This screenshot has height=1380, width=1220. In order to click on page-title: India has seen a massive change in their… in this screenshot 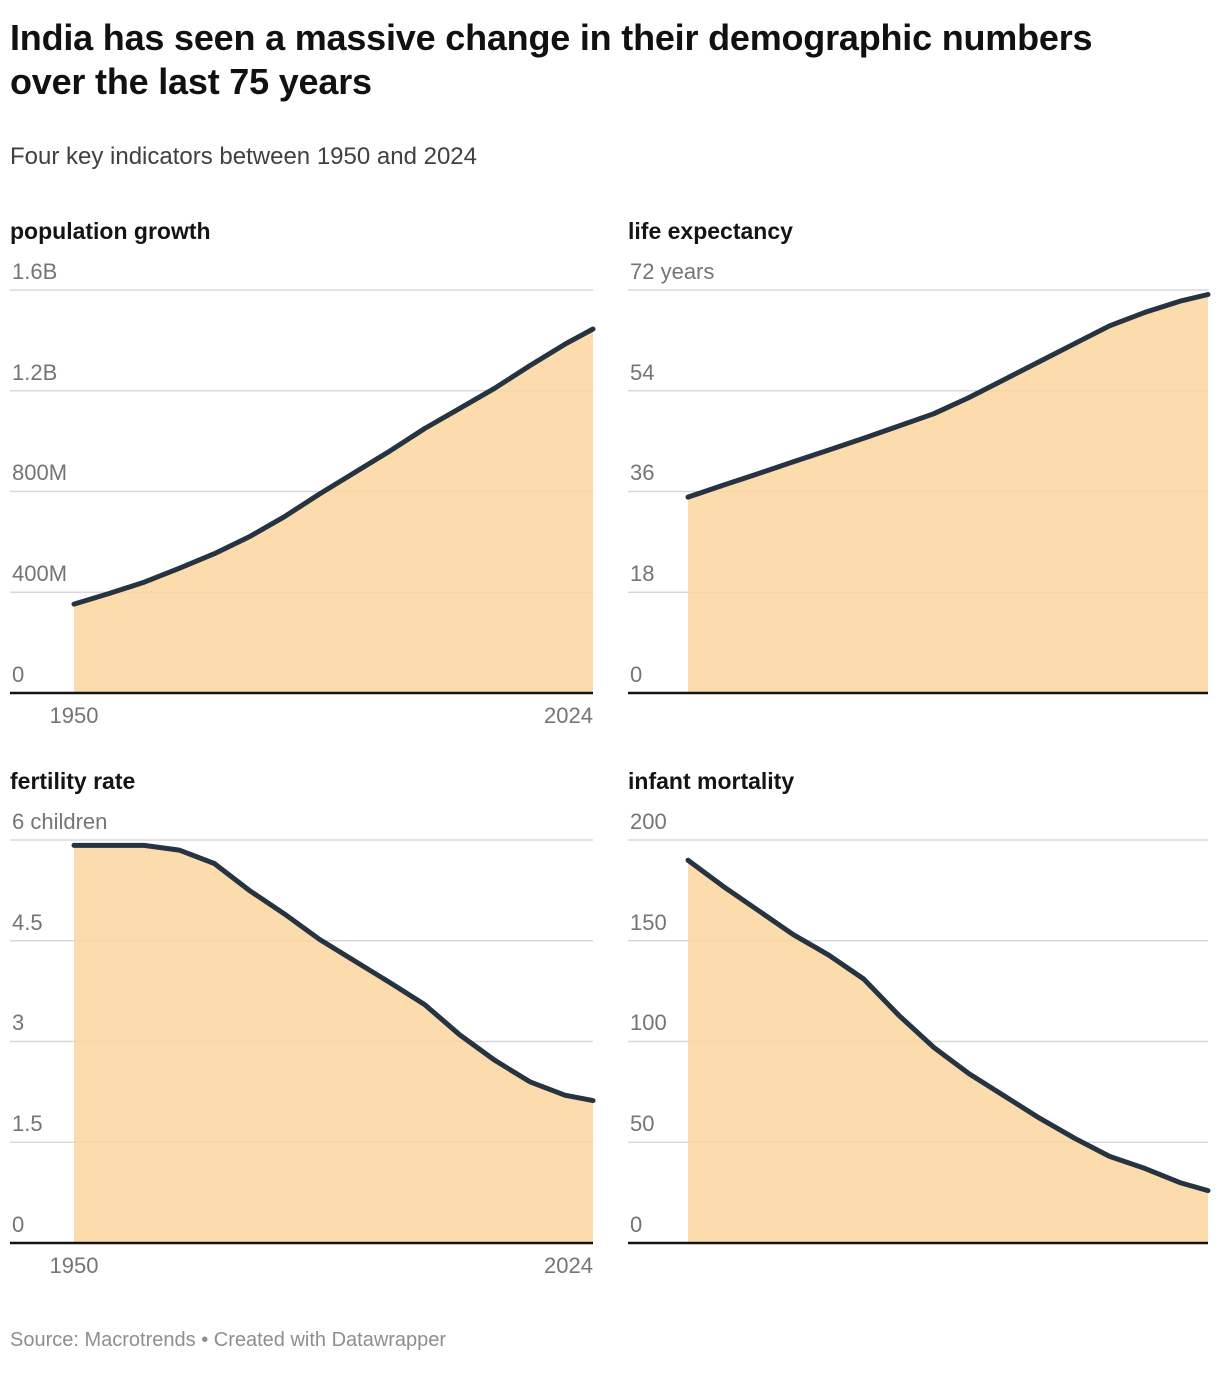, I will do `click(551, 59)`.